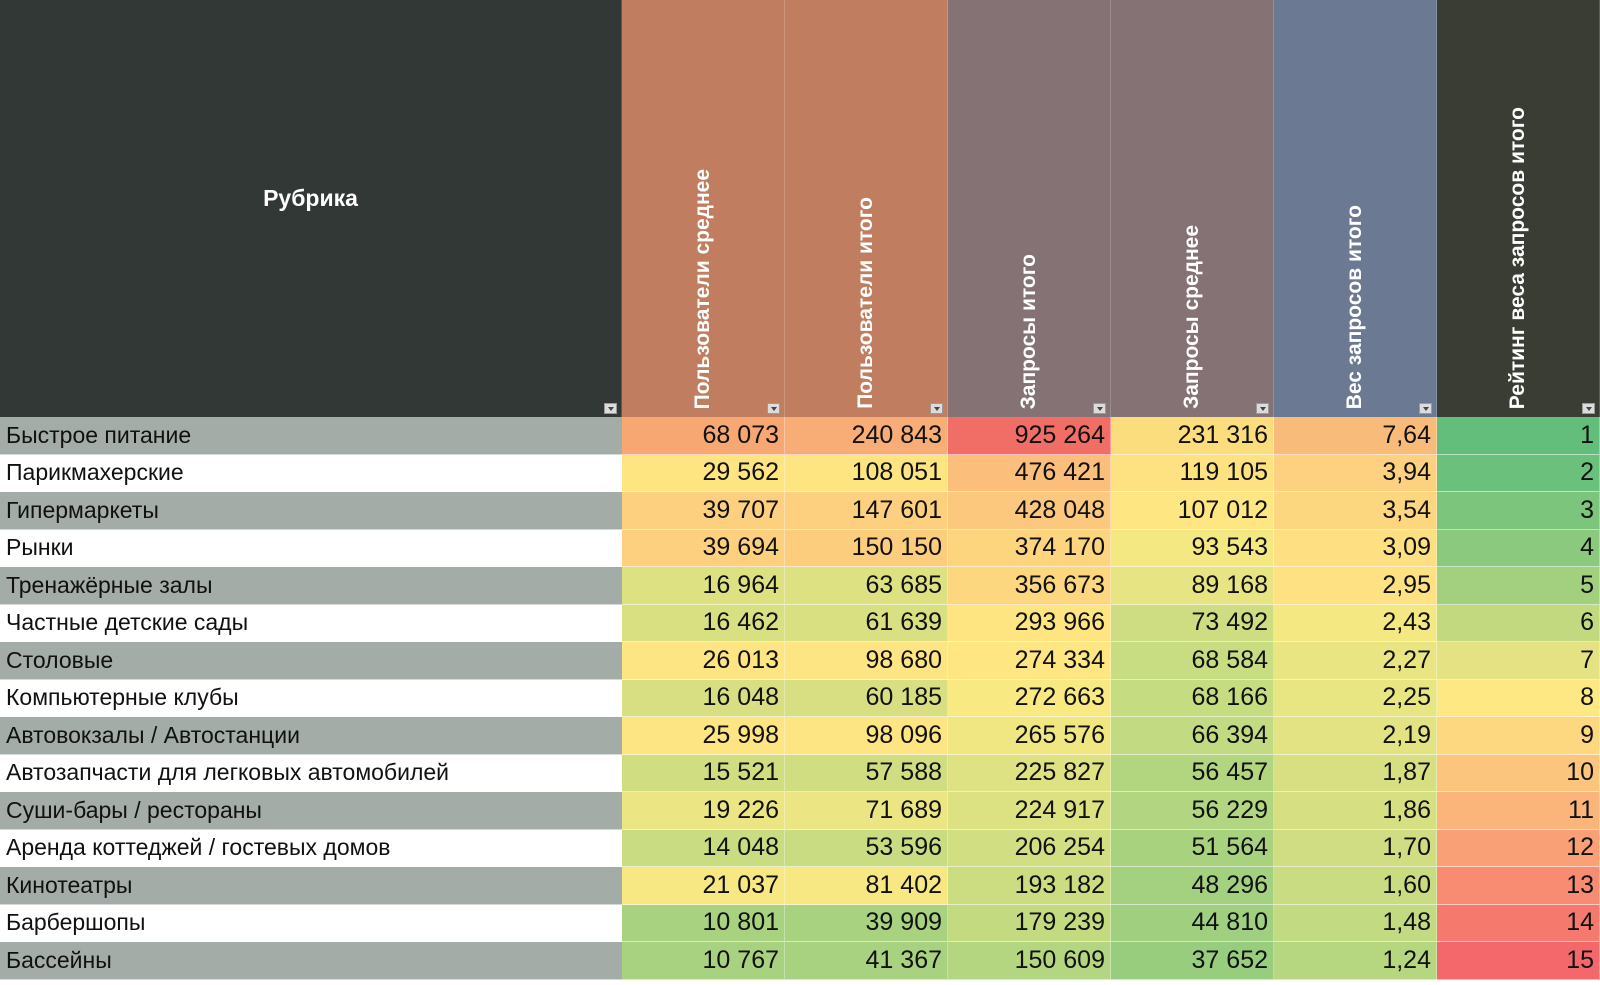 The width and height of the screenshot is (1600, 985). Describe the element at coordinates (311, 623) in the screenshot. I see `row-category-cell: Частные детские сады` at that location.